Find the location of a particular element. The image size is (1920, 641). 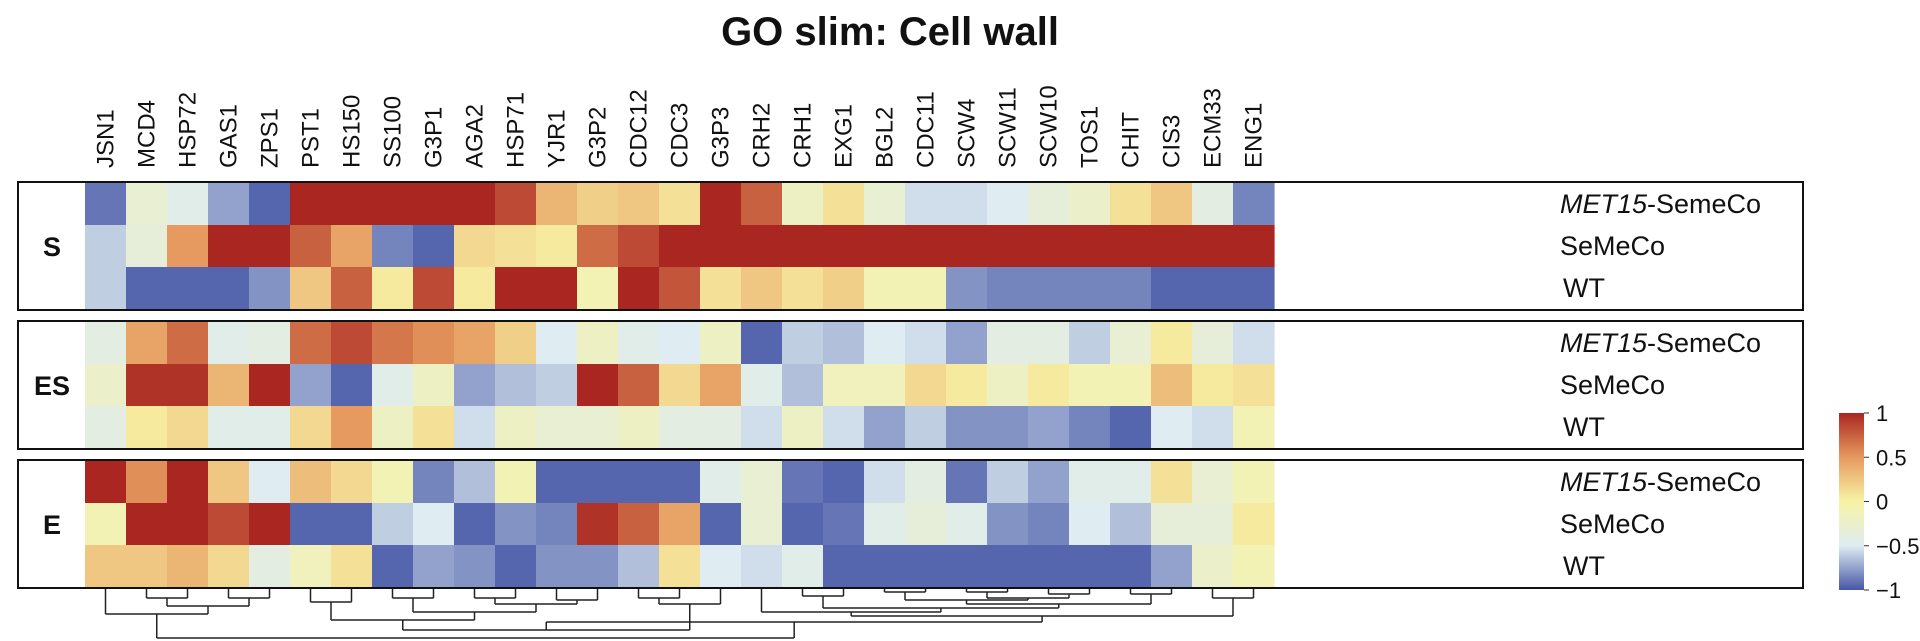

column-label: GAS1 is located at coordinates (229, 136).